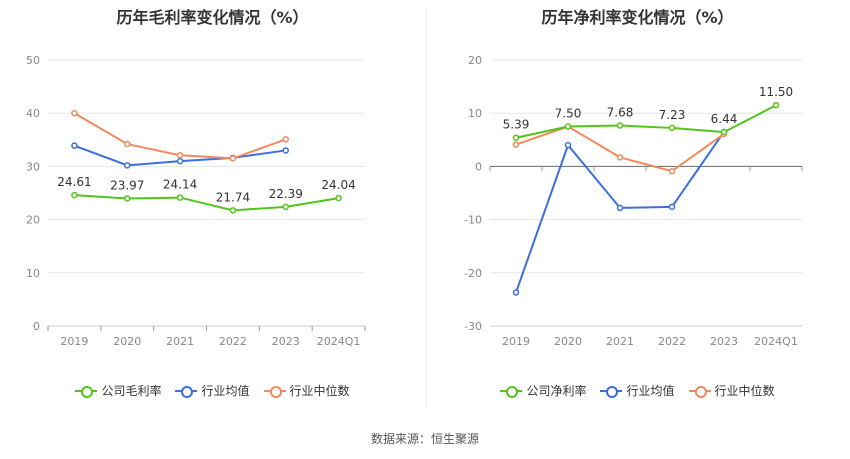 The image size is (850, 459). Describe the element at coordinates (33, 166) in the screenshot. I see `y-tick-label: 30` at that location.